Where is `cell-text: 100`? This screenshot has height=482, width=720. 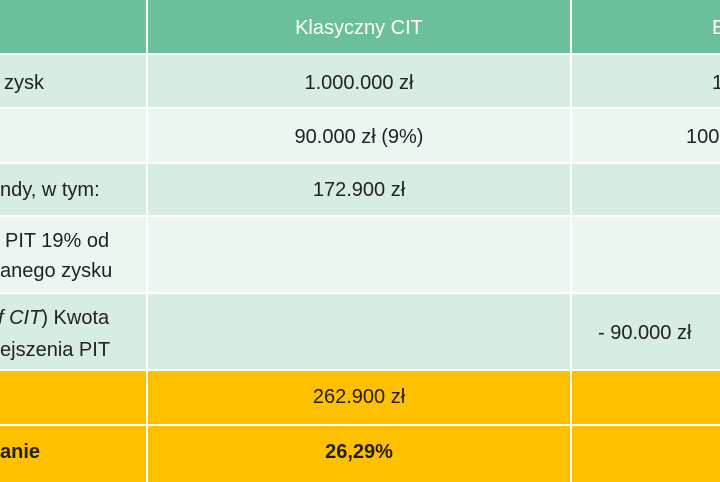 cell-text: 100 is located at coordinates (703, 137).